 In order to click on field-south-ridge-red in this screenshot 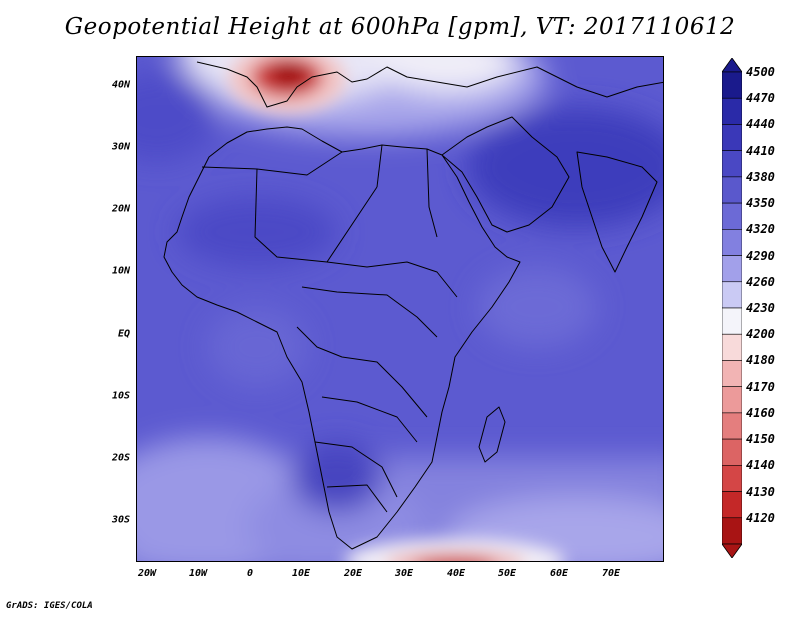, I will do `click(455, 559)`.